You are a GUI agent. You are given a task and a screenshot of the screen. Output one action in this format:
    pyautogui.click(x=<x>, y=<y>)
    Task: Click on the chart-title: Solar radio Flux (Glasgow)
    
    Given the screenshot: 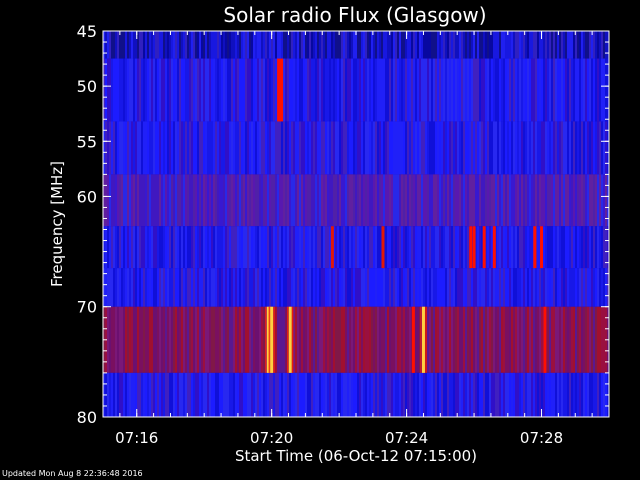 What is the action you would take?
    pyautogui.click(x=354, y=15)
    